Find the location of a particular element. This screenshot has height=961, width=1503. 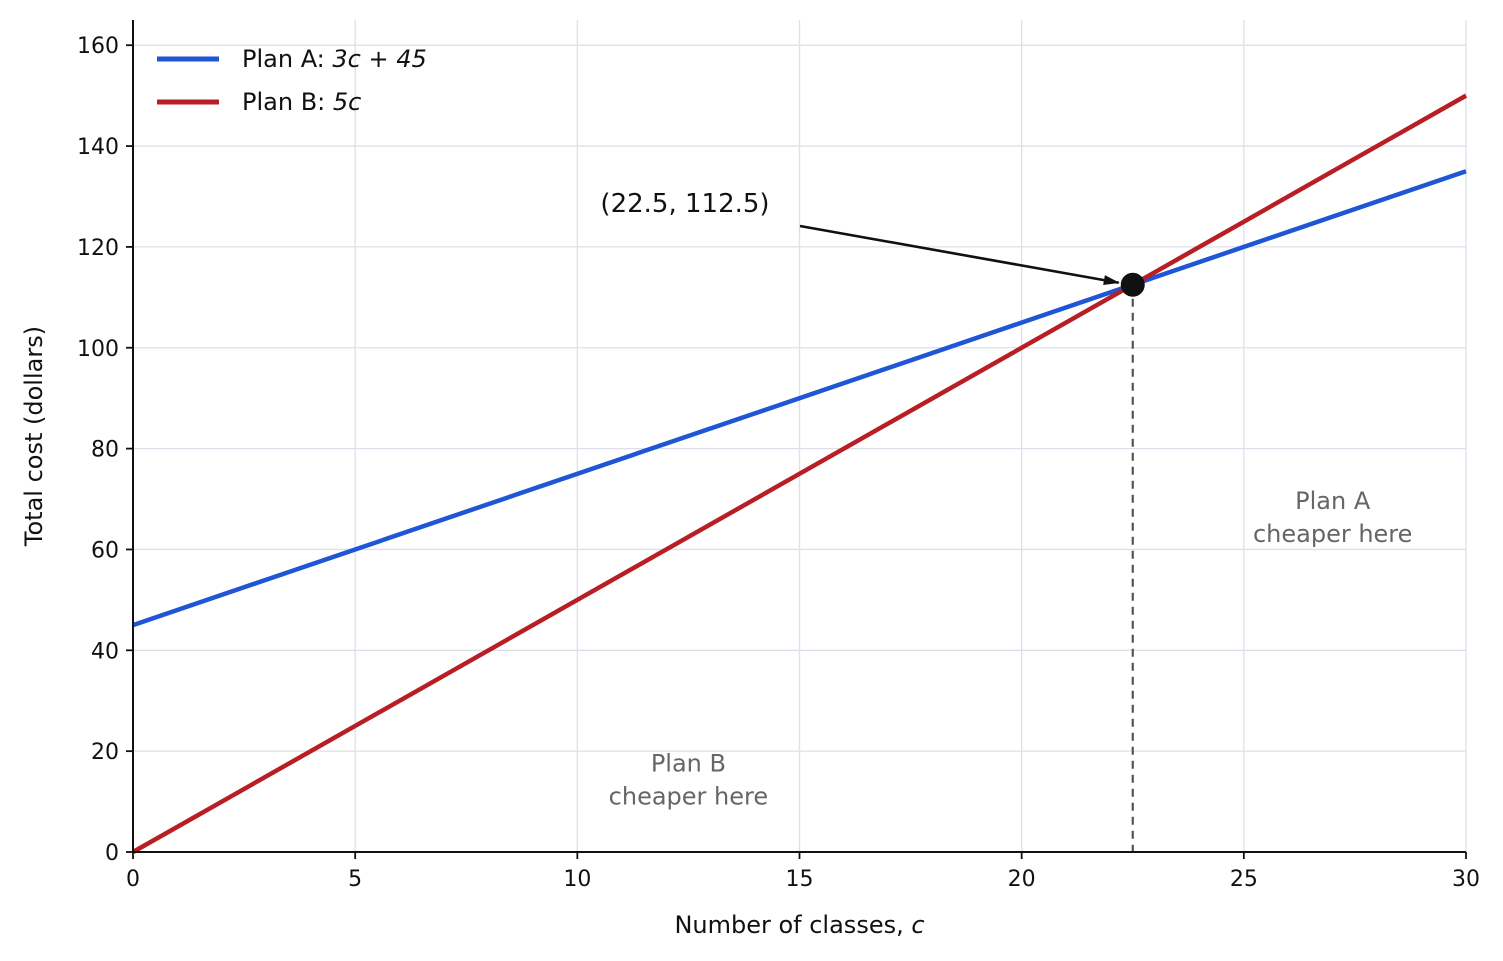

region-label-line: Plan A is located at coordinates (1333, 501).